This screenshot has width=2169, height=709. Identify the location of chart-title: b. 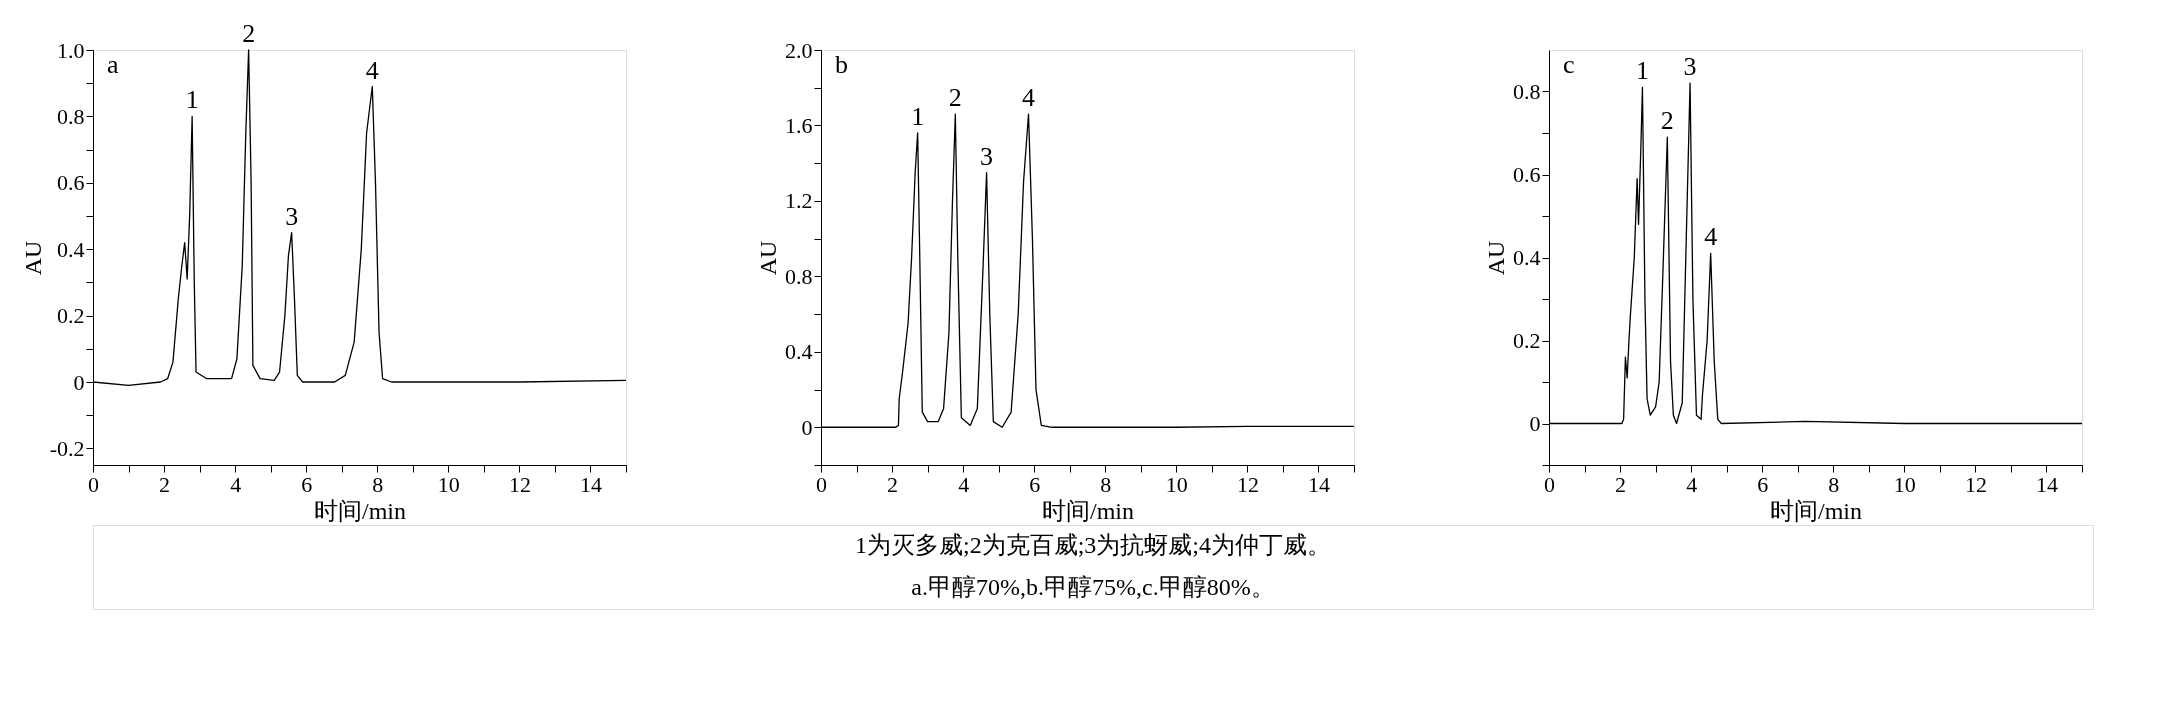
(841, 64).